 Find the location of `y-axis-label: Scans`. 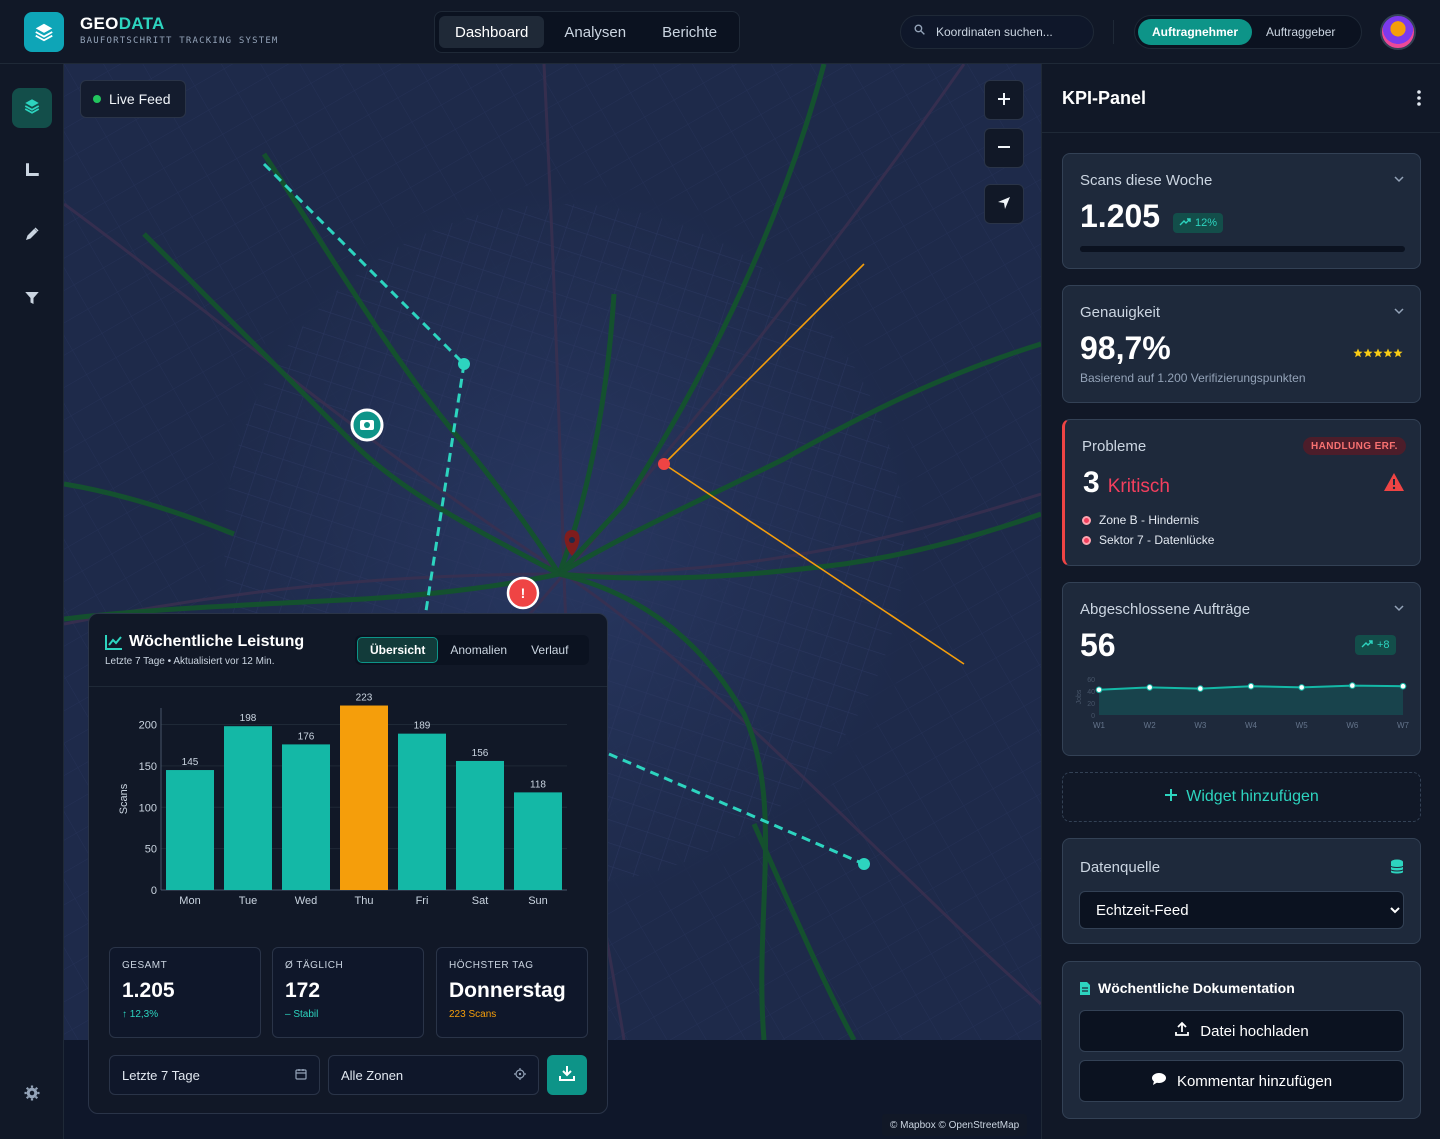

y-axis-label: Scans is located at coordinates (124, 798).